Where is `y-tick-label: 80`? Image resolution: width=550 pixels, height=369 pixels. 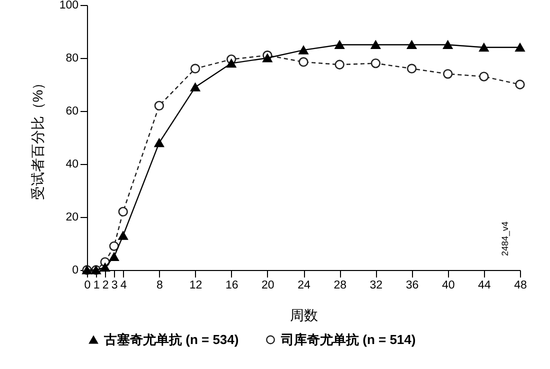 y-tick-label: 80 is located at coordinates (72, 58).